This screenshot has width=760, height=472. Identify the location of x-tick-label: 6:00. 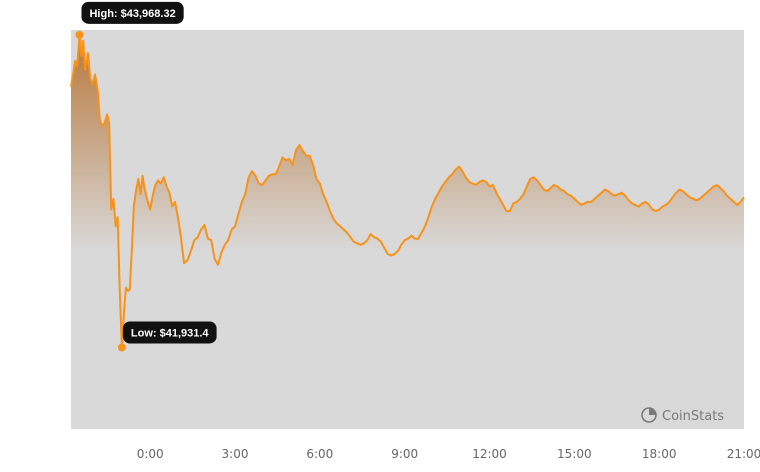
(319, 454).